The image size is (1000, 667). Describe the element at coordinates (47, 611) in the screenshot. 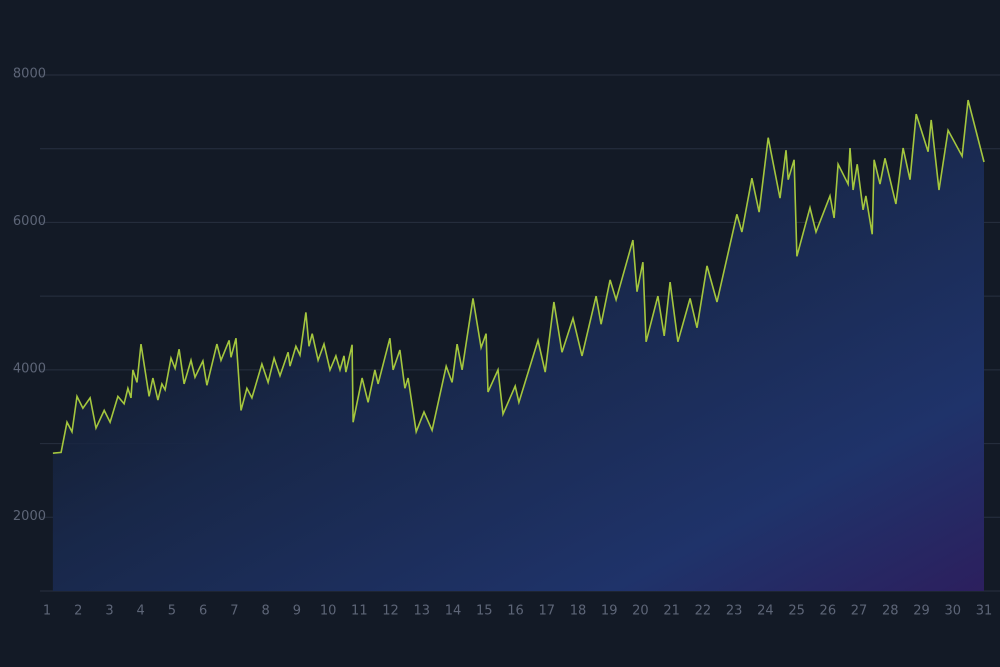

I see `x-tick-label: 1` at that location.